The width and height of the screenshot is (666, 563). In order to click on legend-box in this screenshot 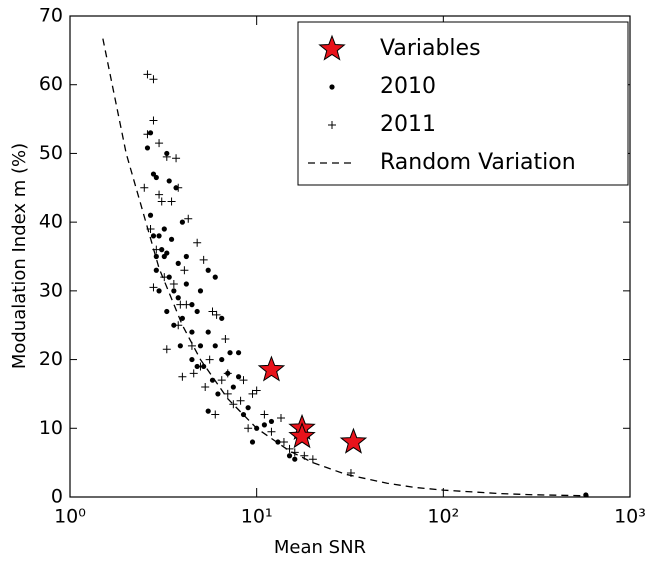, I will do `click(463, 103)`.